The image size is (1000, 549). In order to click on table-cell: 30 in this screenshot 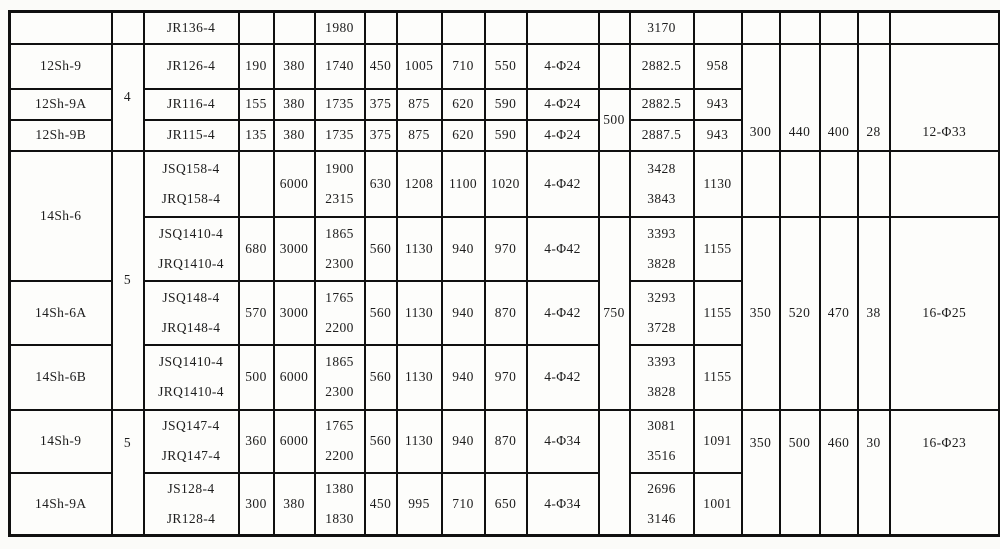, I will do `click(873, 472)`.